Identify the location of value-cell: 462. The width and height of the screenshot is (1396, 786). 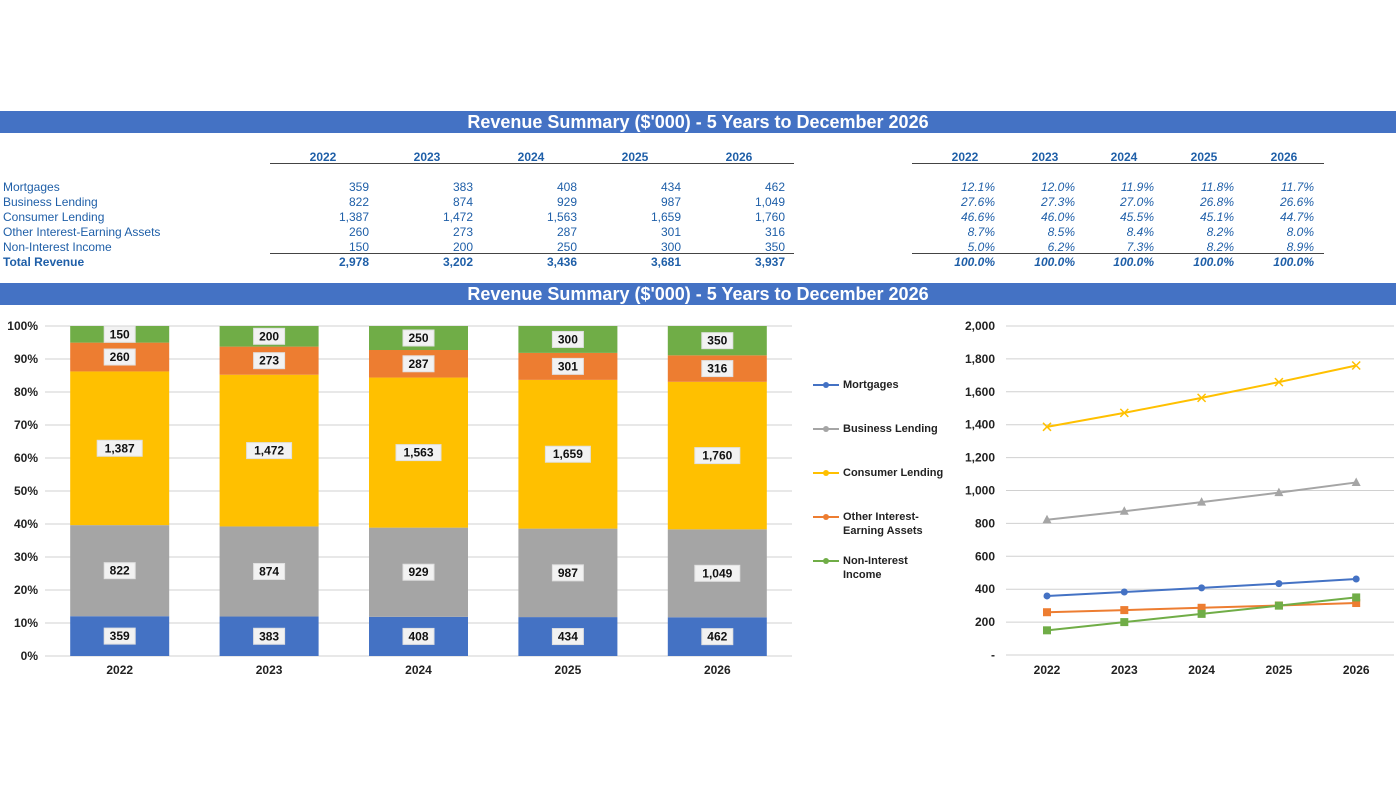
(774, 187).